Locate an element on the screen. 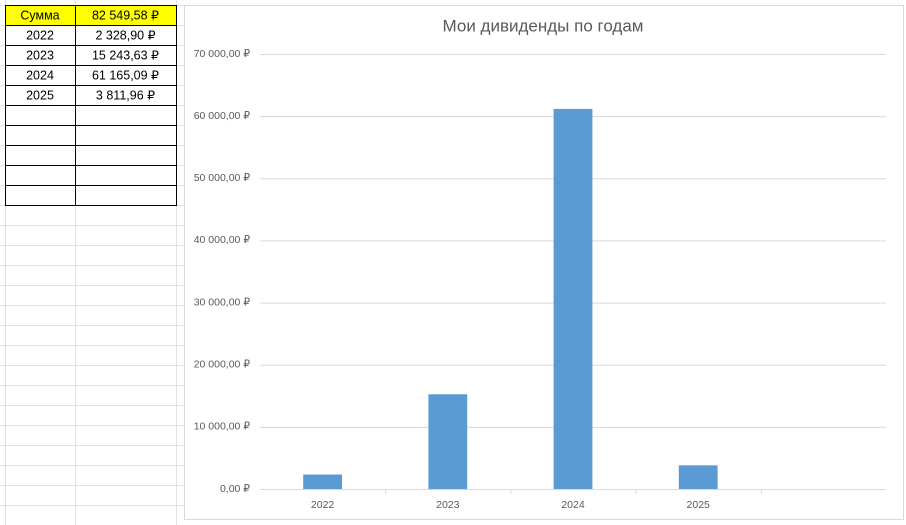 The width and height of the screenshot is (906, 525). x-tick-label: 2024 is located at coordinates (573, 505).